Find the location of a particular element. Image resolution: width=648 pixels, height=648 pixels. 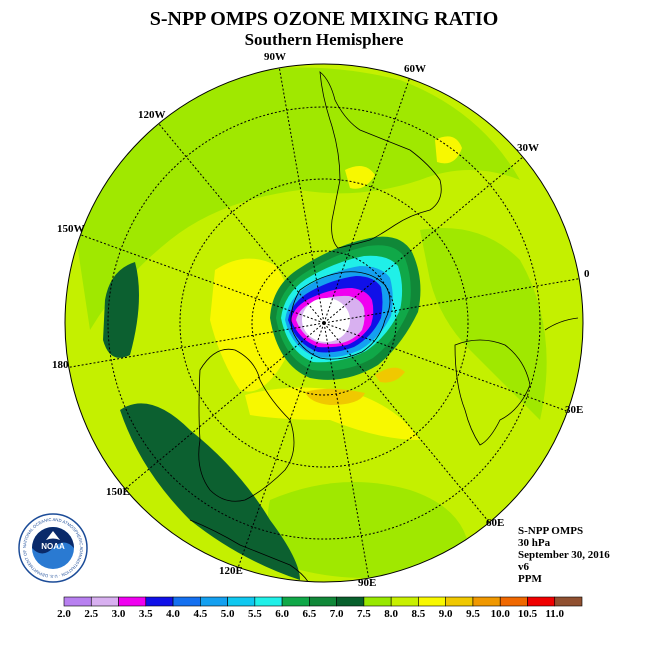

info-date: September 30, 2016 is located at coordinates (564, 555).